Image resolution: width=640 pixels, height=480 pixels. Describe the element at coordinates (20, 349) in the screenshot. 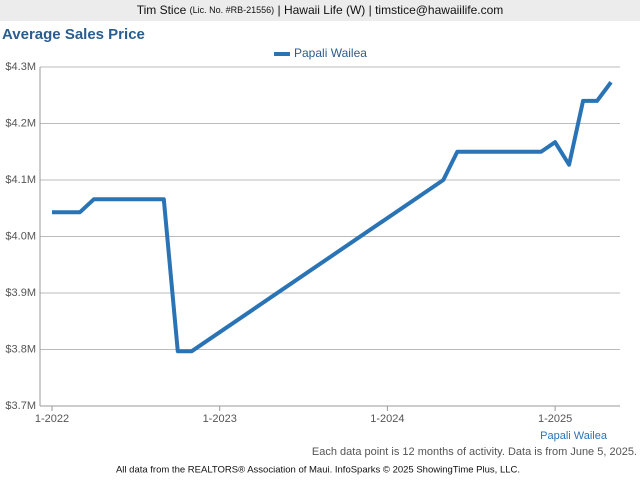

I see `y-tick-label: $3.8M` at that location.